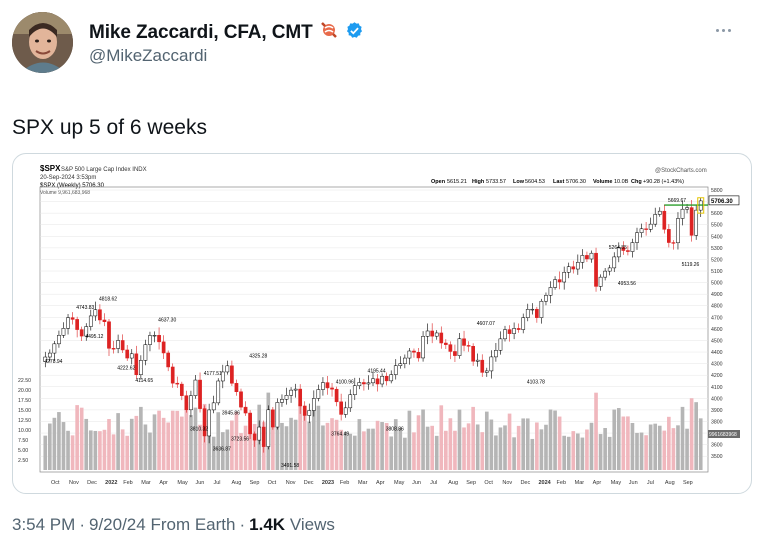  What do you see at coordinates (148, 55) in the screenshot?
I see `author-handle: @MikeZaccardi` at bounding box center [148, 55].